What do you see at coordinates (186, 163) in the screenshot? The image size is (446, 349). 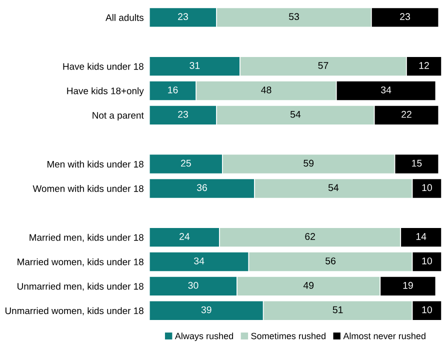 I see `data-label: 25` at bounding box center [186, 163].